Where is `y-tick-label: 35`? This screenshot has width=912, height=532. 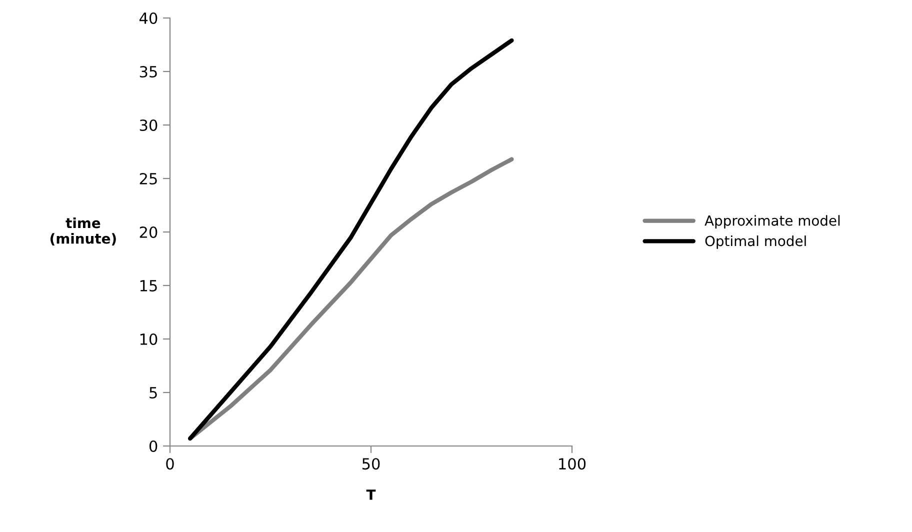
y-tick-label: 35 is located at coordinates (148, 72).